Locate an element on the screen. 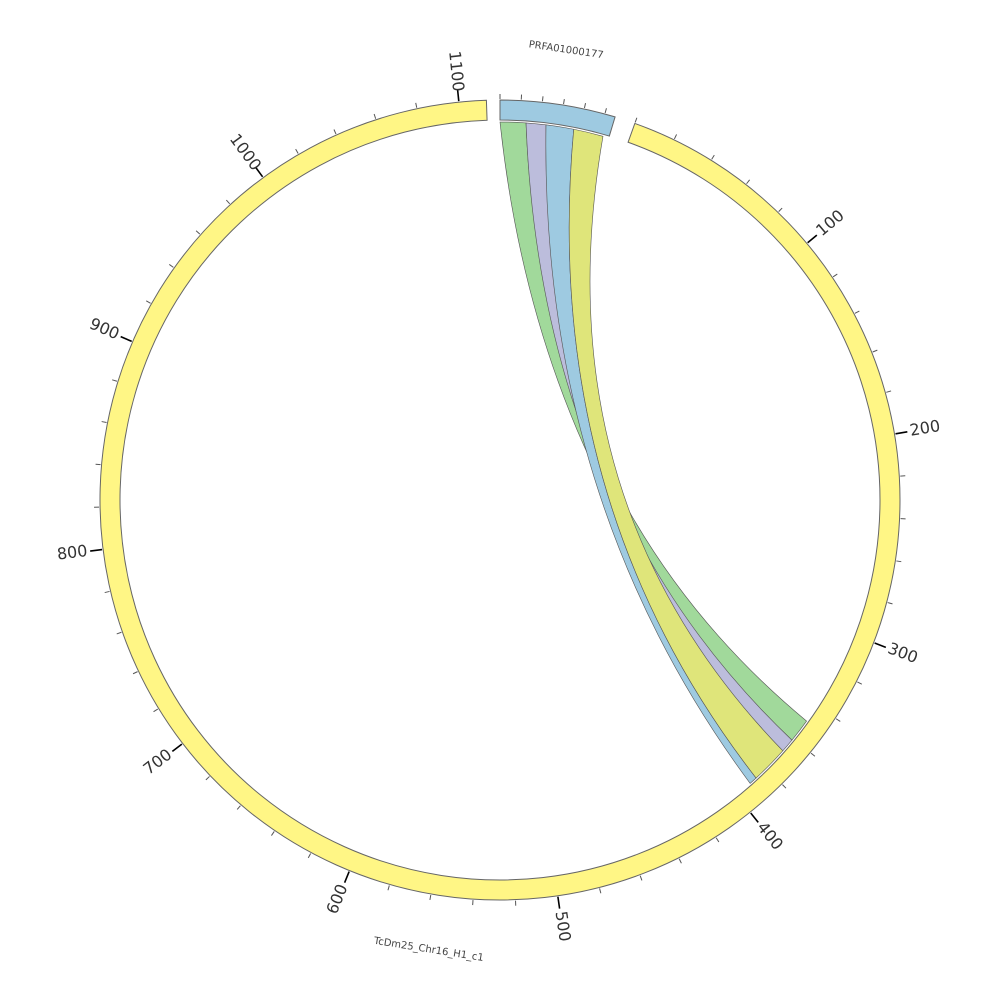 This screenshot has height=1000, width=1000. chromosome-ideogram is located at coordinates (557, 118).